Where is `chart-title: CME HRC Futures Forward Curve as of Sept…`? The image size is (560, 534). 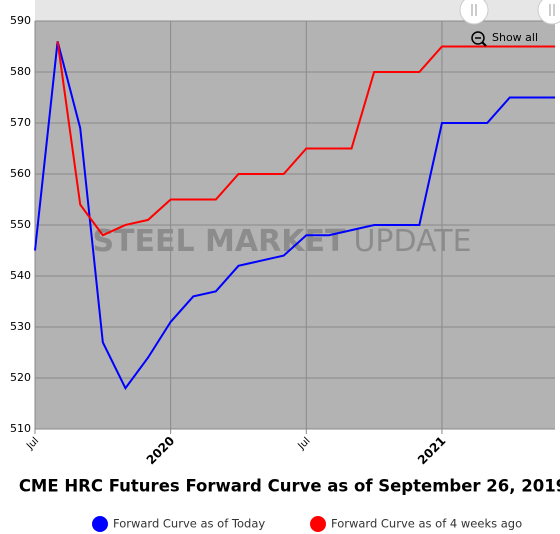
chart-title: CME HRC Futures Forward Curve as of Sept… is located at coordinates (289, 486).